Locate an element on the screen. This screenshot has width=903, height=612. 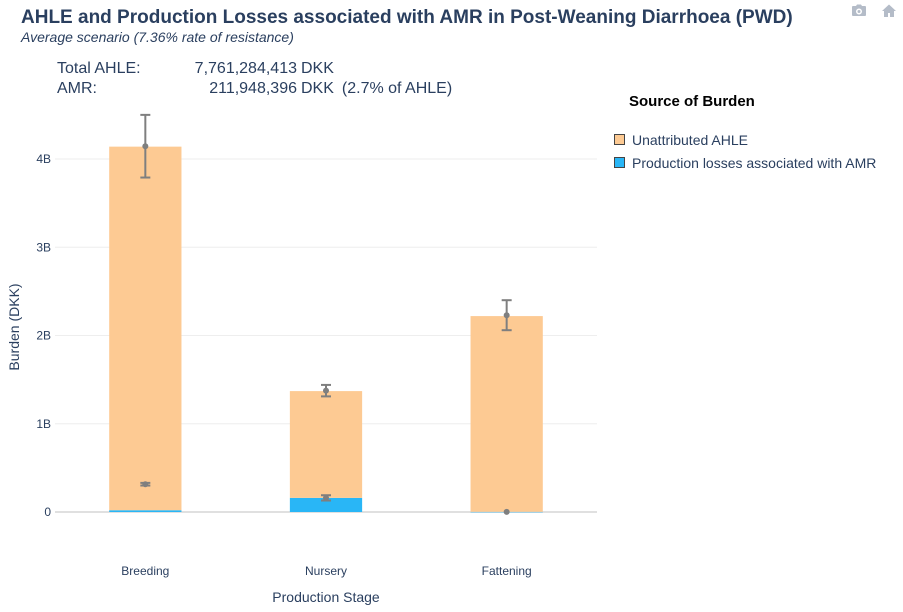
x-axis-ticks: Breeding Nursery Fattening is located at coordinates (326, 571).